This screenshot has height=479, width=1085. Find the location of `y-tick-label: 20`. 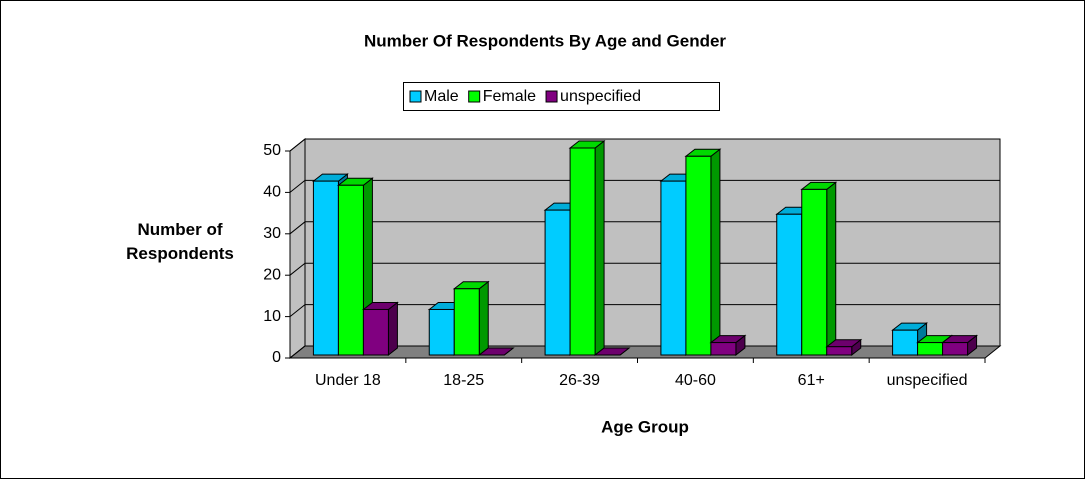

y-tick-label: 20 is located at coordinates (272, 274).